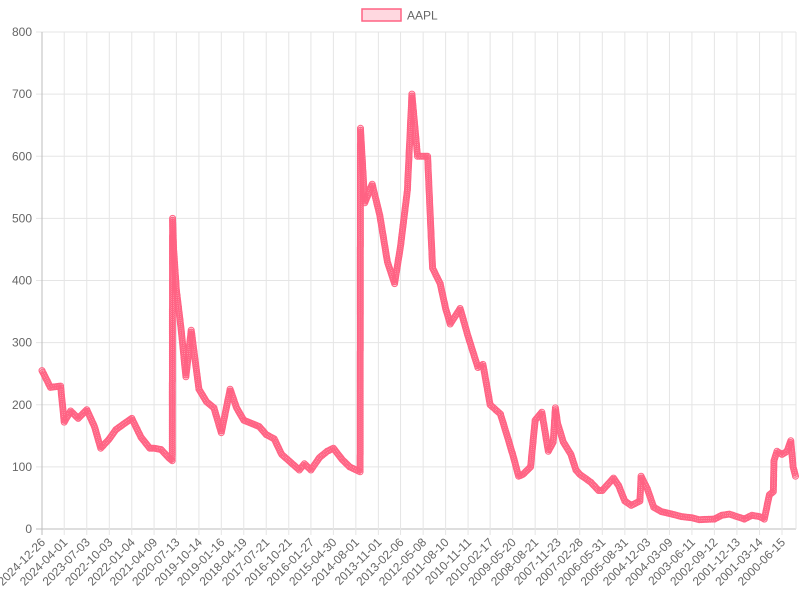  Describe the element at coordinates (22, 281) in the screenshot. I see `y-tick-label: 400` at that location.